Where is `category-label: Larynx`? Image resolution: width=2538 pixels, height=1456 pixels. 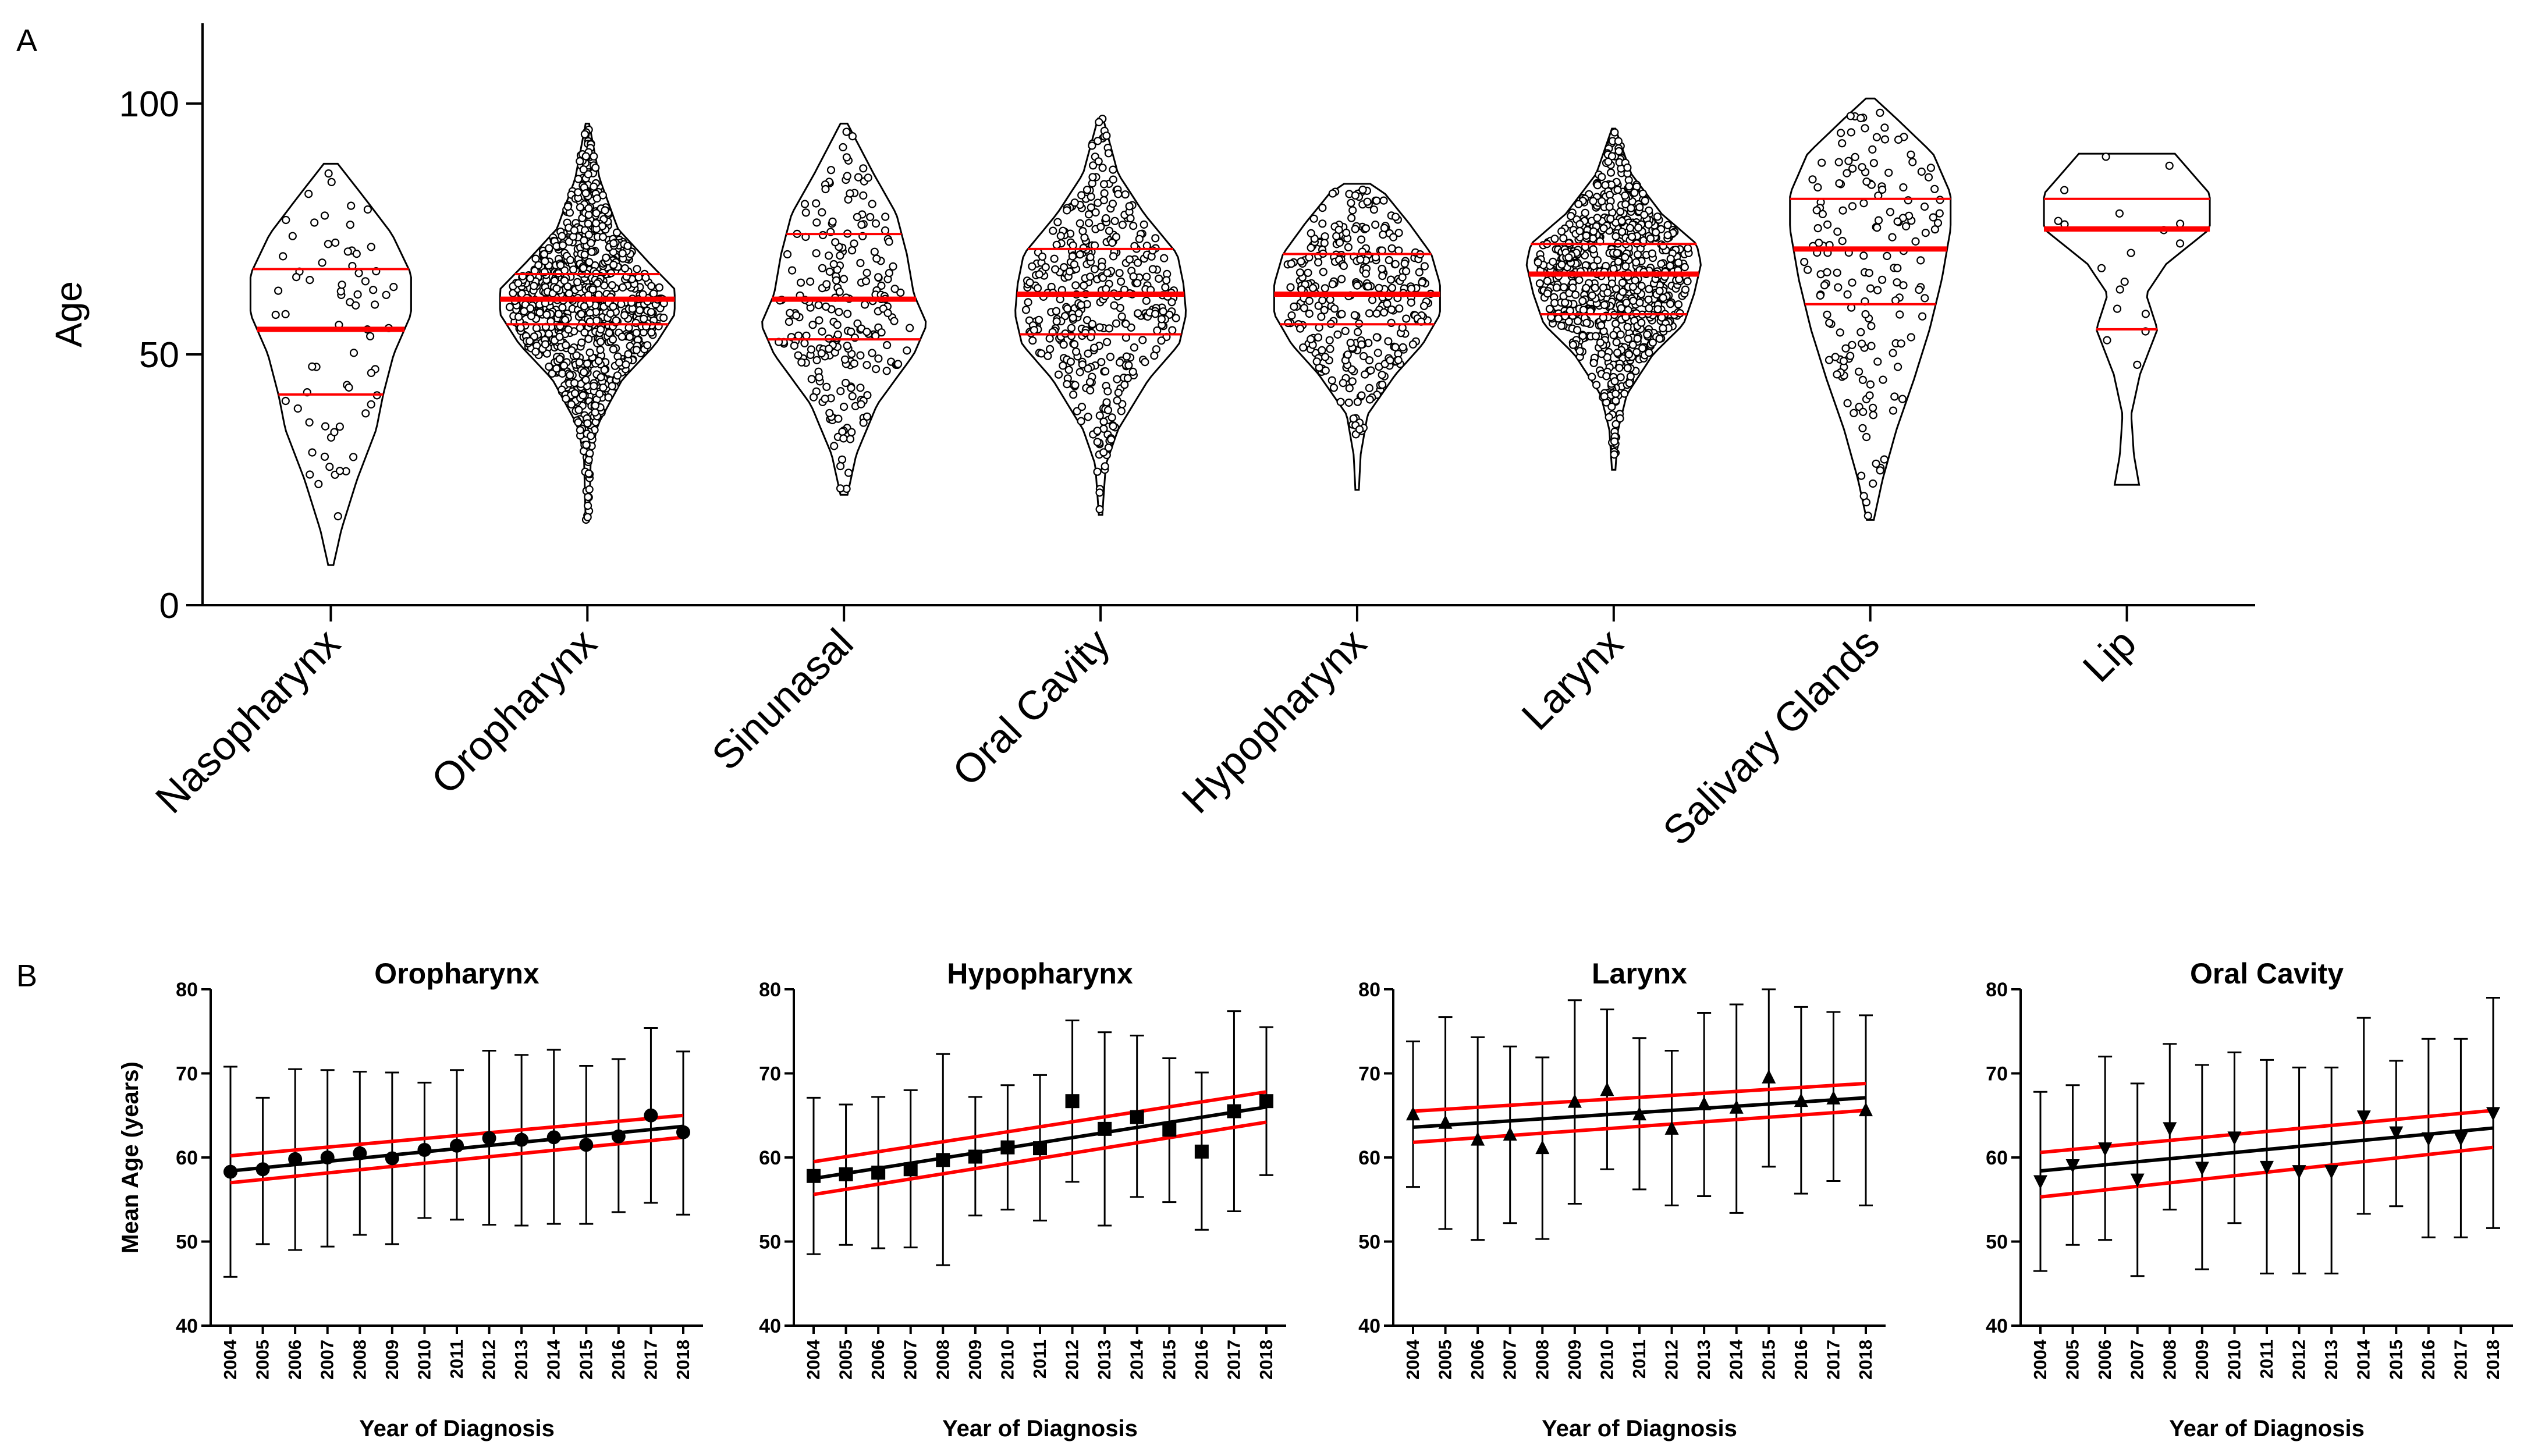 category-label: Larynx is located at coordinates (1572, 679).